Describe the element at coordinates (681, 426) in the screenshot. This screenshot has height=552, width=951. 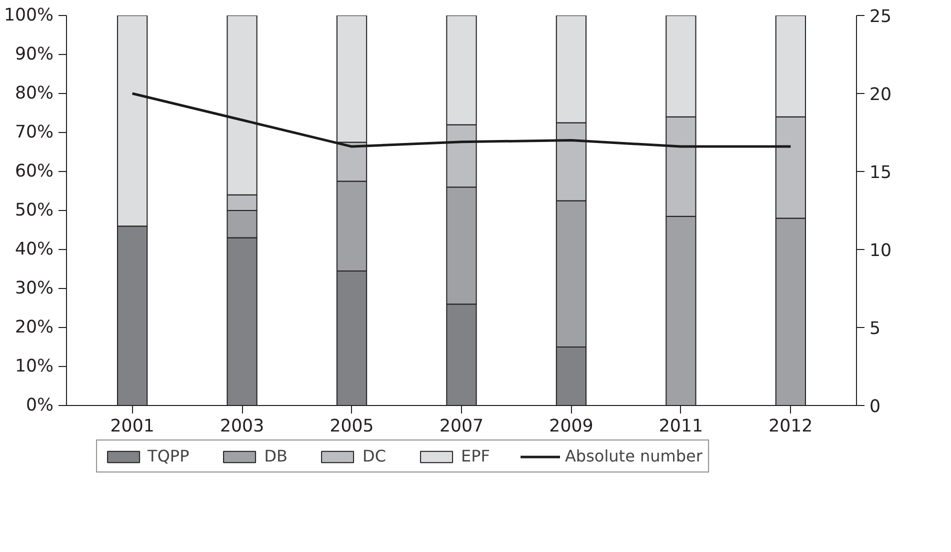
I see `x-tick-label: 2011` at that location.